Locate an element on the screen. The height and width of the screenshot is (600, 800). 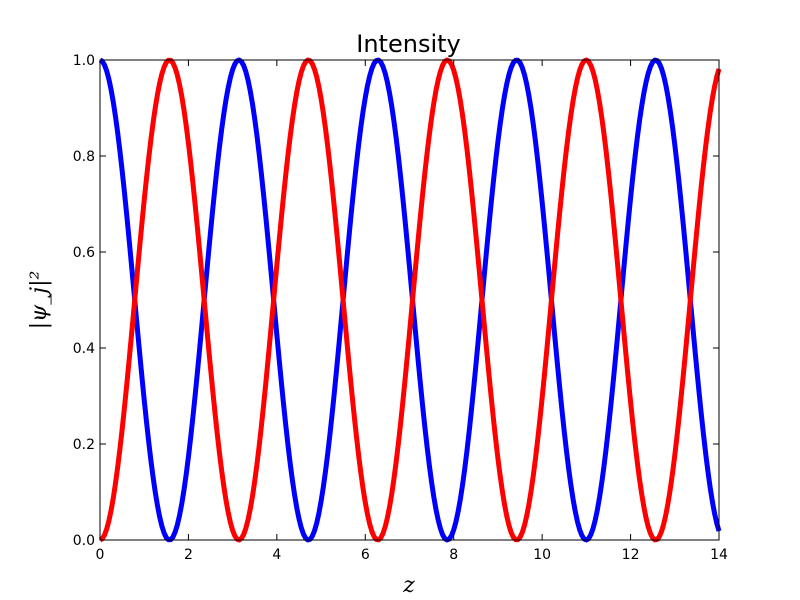
x-tick-label: 0 is located at coordinates (100, 555).